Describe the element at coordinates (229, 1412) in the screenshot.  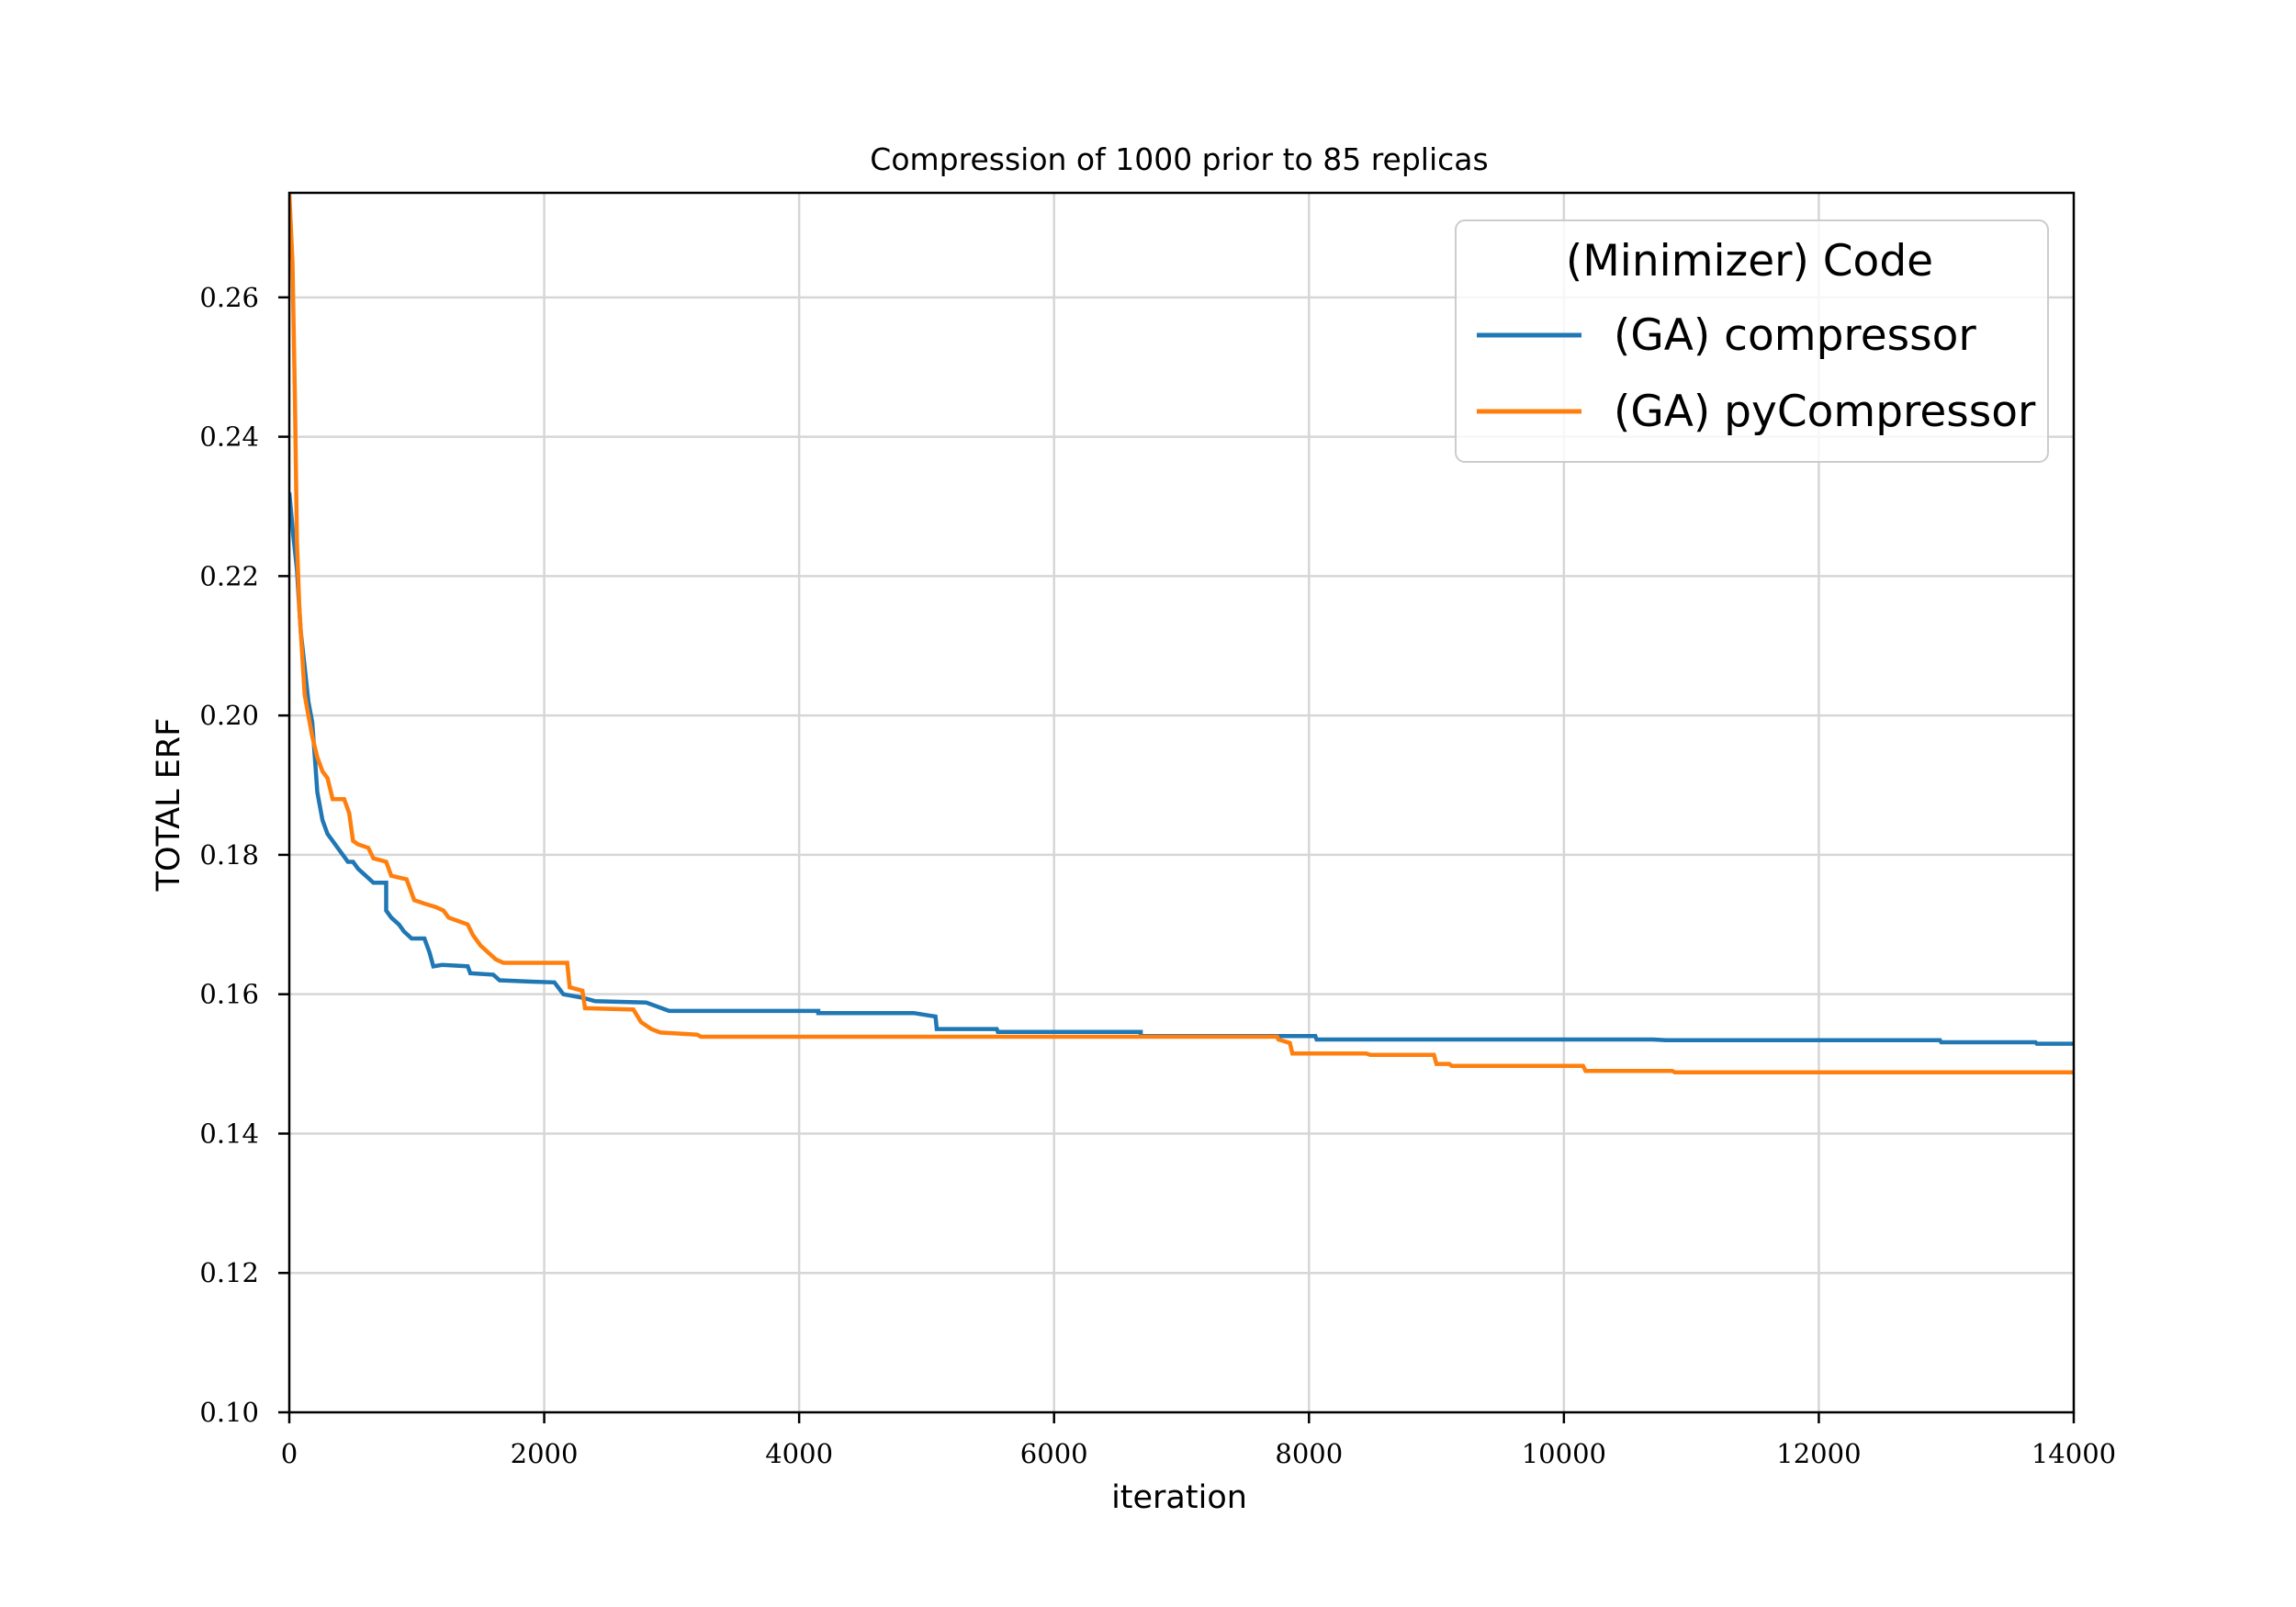
I see `y-tick-label: 0.10` at that location.